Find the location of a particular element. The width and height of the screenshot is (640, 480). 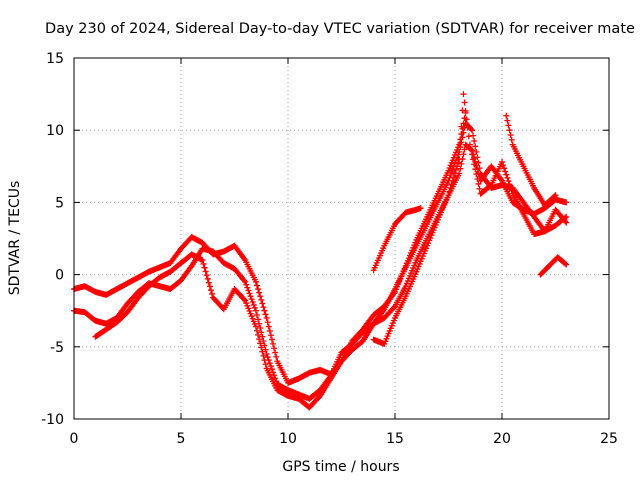

x-tick-label: 0 is located at coordinates (74, 439).